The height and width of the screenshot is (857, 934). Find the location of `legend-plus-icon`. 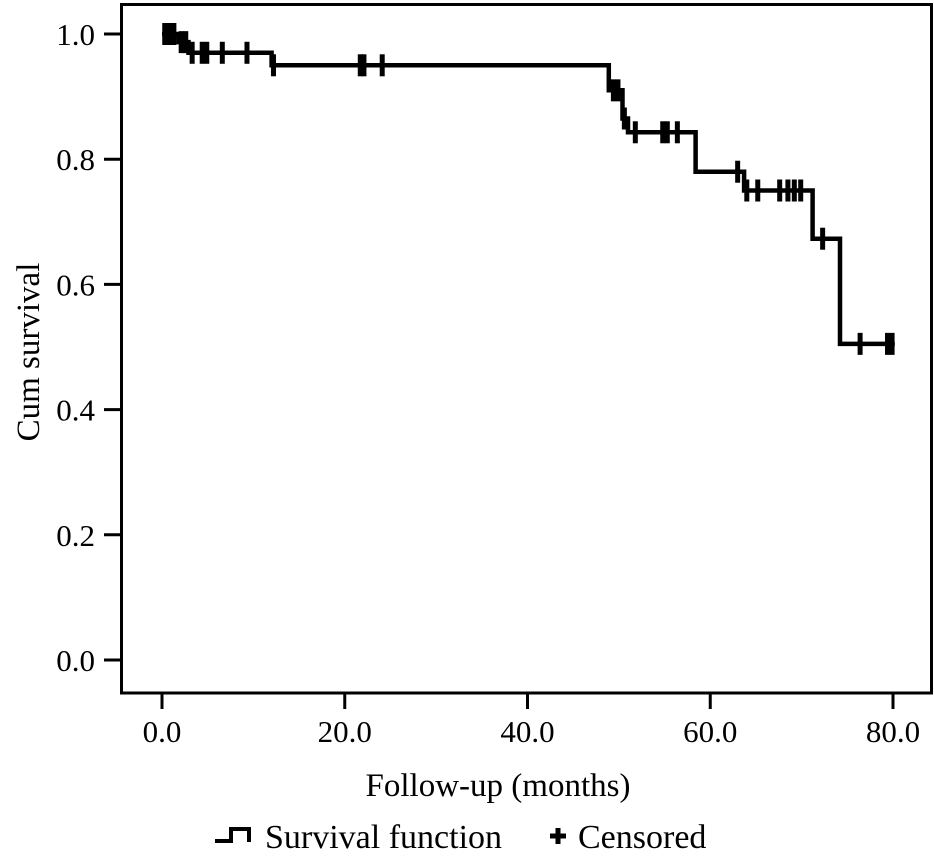

legend-plus-icon is located at coordinates (558, 836).